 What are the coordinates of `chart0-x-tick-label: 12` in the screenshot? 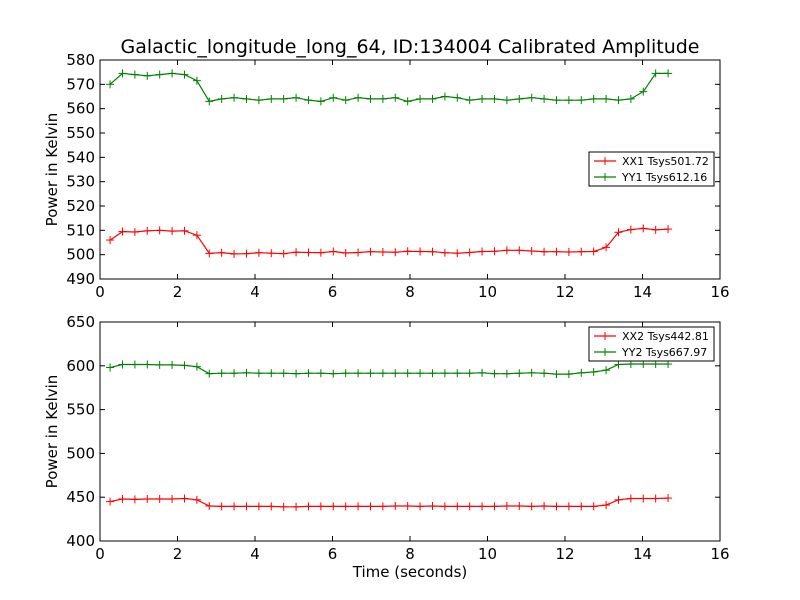 It's located at (564, 292).